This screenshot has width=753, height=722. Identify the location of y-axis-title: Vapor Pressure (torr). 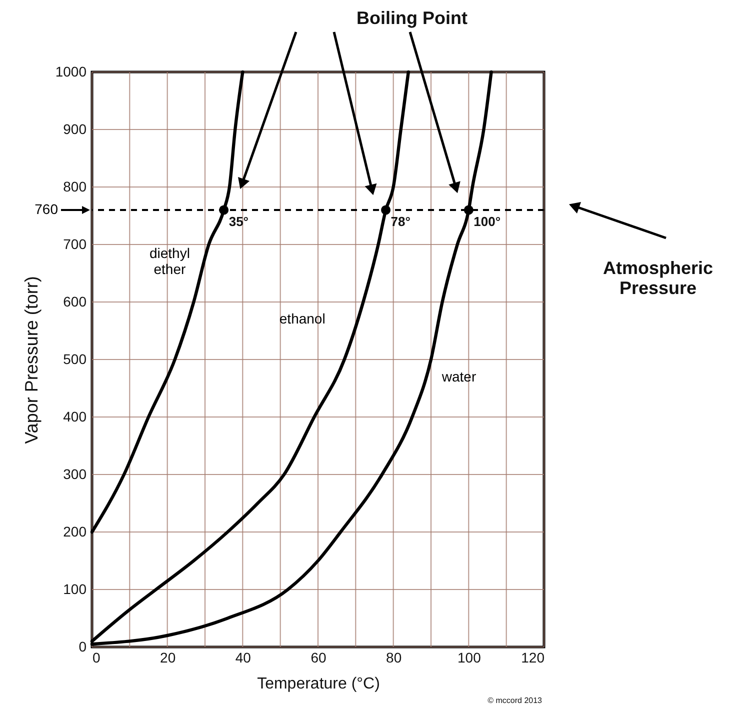
(31, 360).